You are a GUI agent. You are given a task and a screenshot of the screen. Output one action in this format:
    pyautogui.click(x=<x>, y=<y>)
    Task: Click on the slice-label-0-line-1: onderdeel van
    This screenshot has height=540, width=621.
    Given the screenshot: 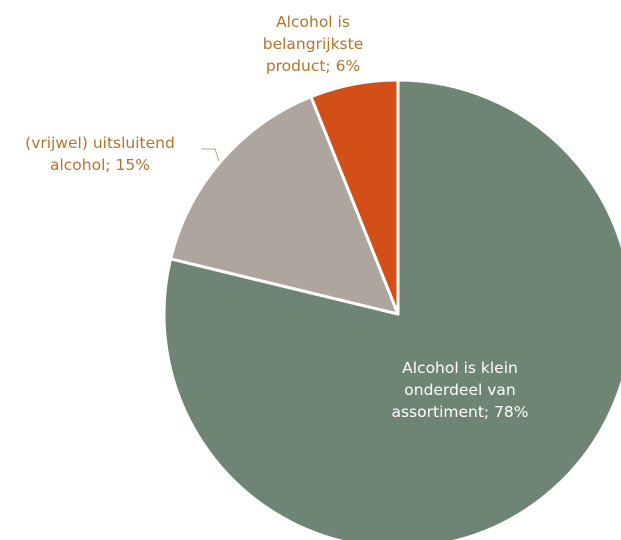 What is the action you would take?
    pyautogui.click(x=459, y=390)
    